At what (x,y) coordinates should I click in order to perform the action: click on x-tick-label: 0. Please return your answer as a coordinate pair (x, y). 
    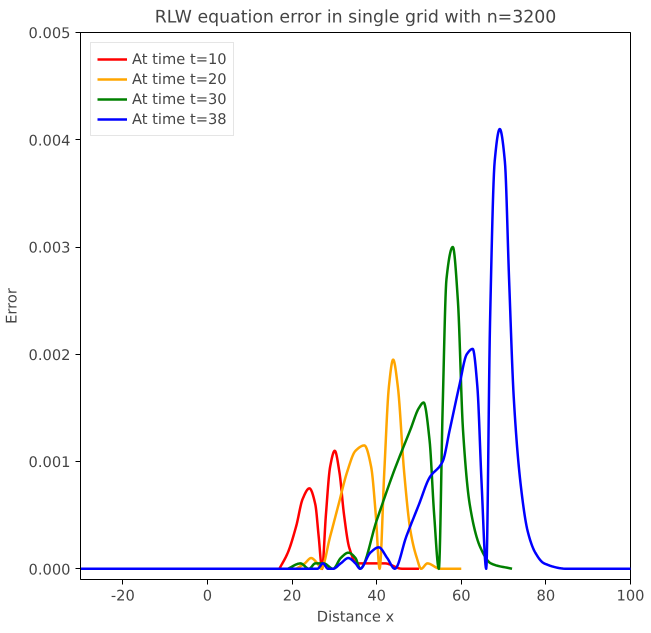
    Looking at the image, I should click on (207, 596).